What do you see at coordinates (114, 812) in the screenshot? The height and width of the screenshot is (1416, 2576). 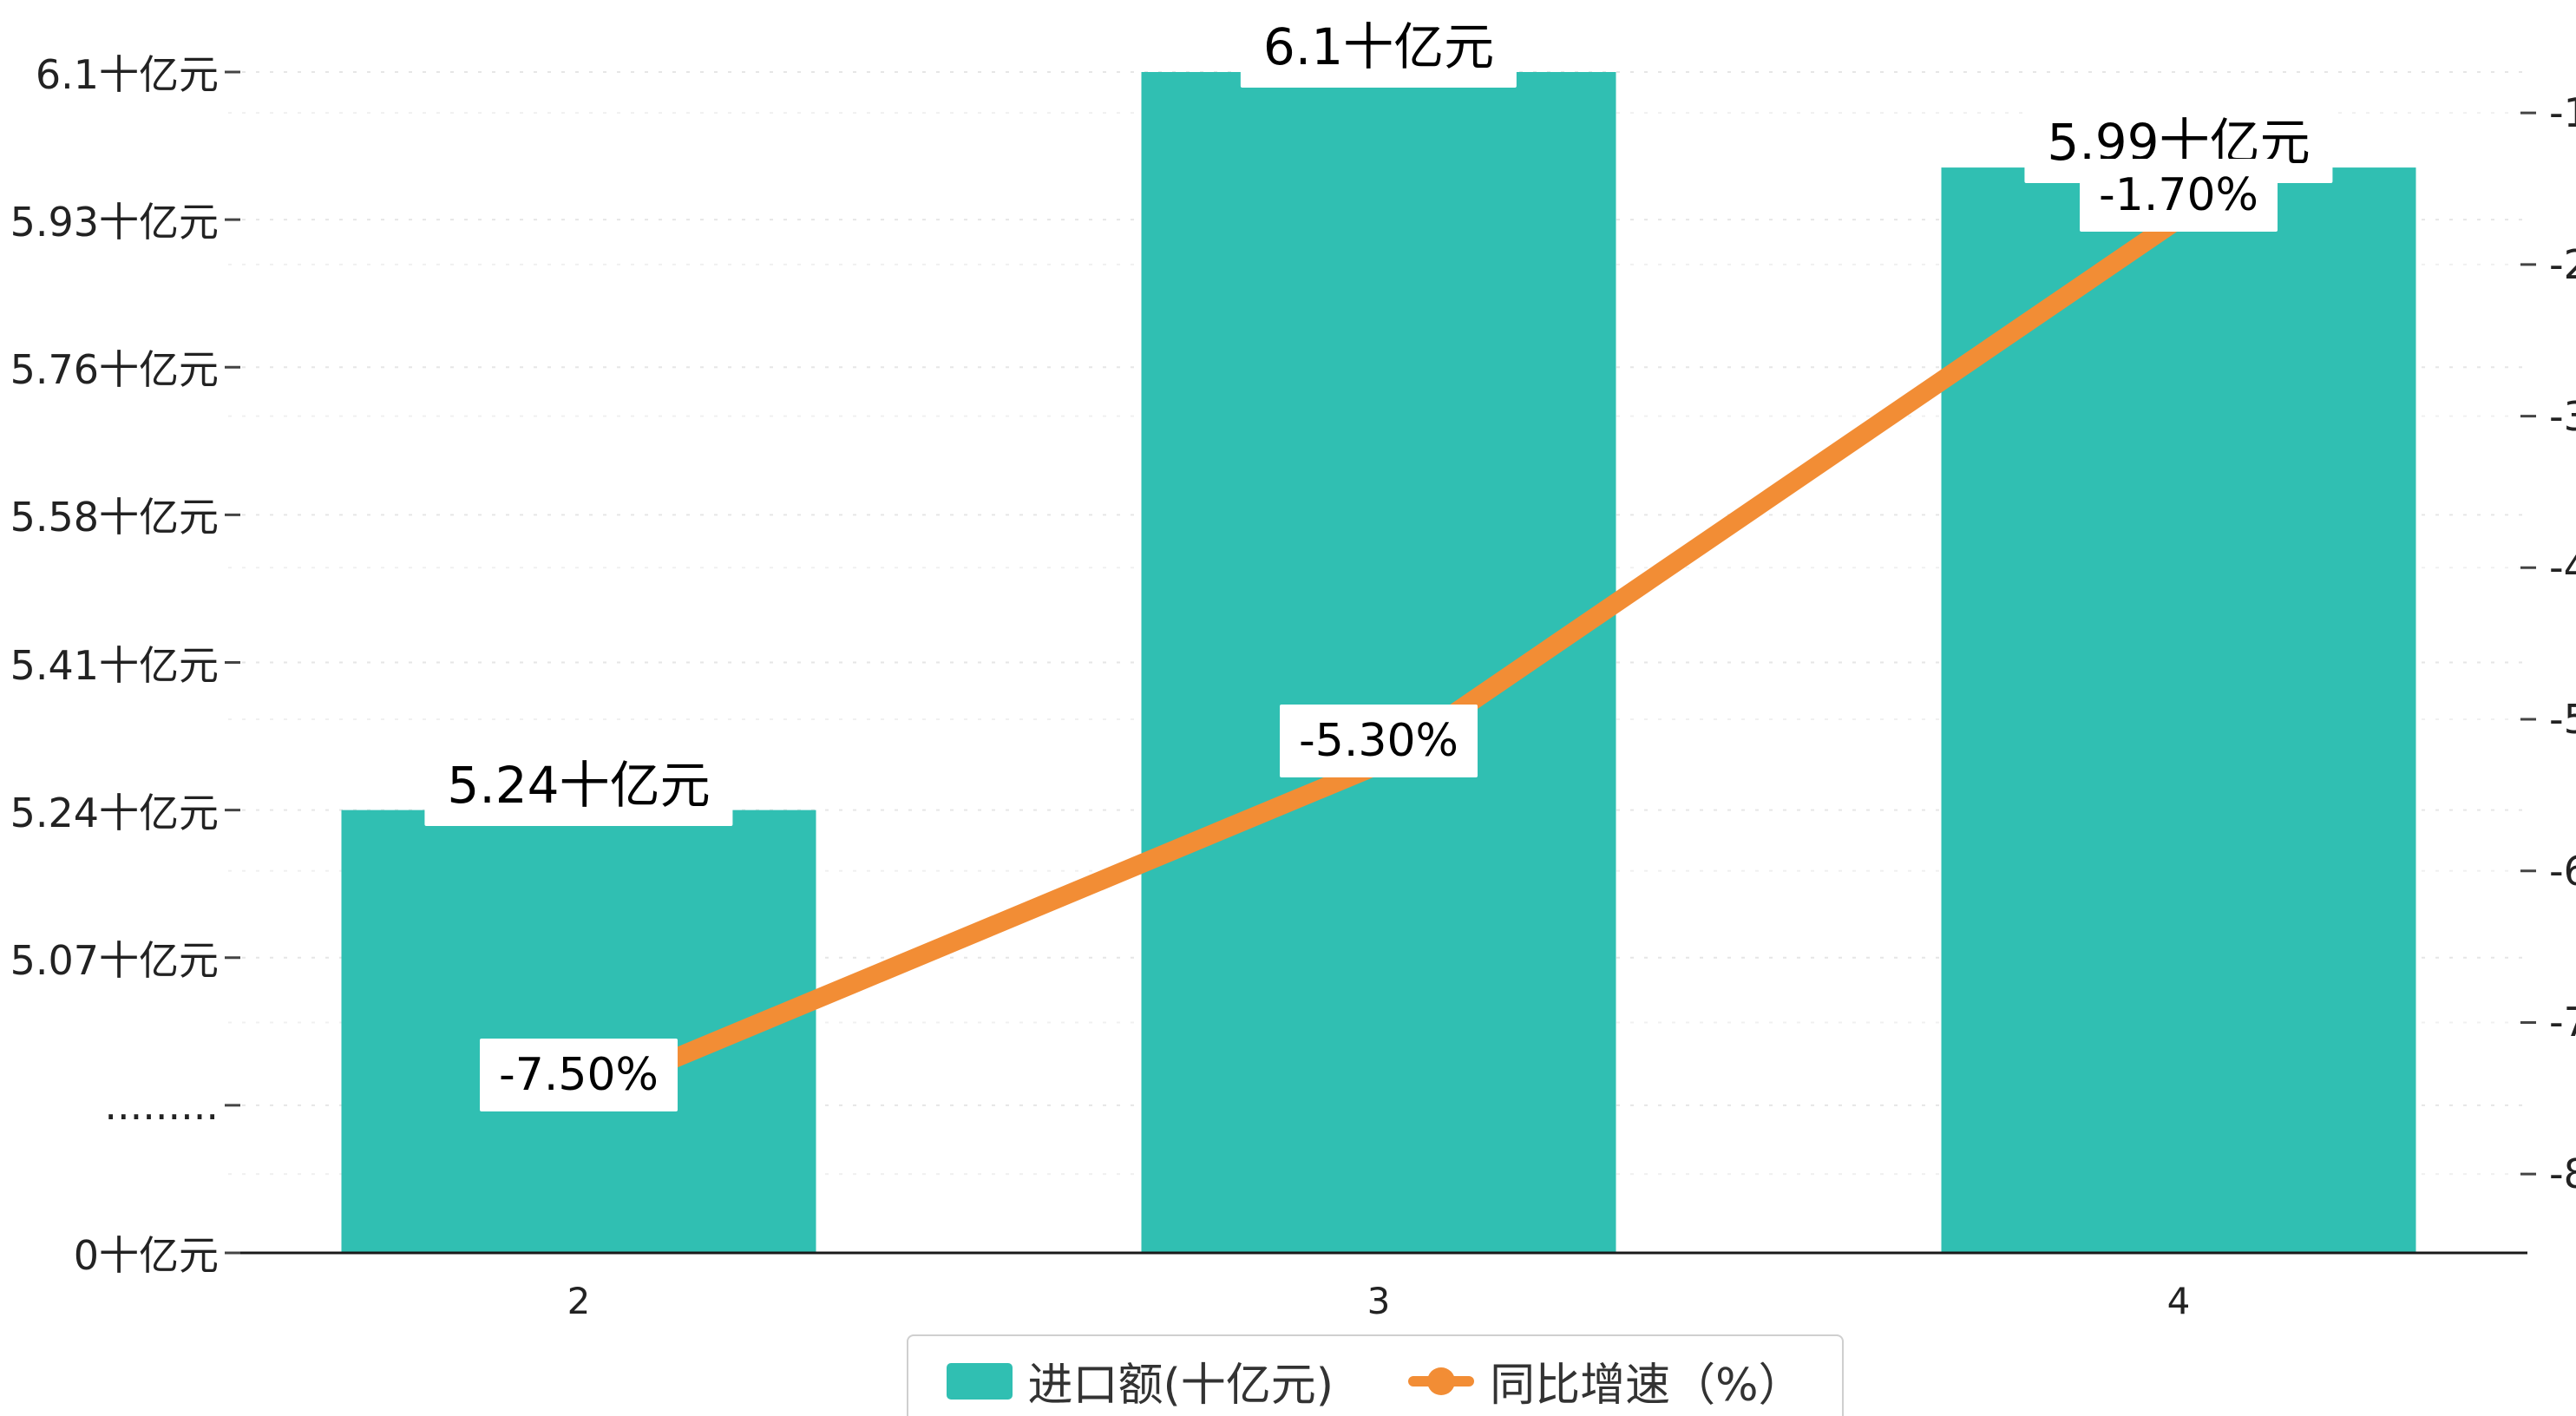 I see `left-axis-tick-label: 5.24十亿元` at bounding box center [114, 812].